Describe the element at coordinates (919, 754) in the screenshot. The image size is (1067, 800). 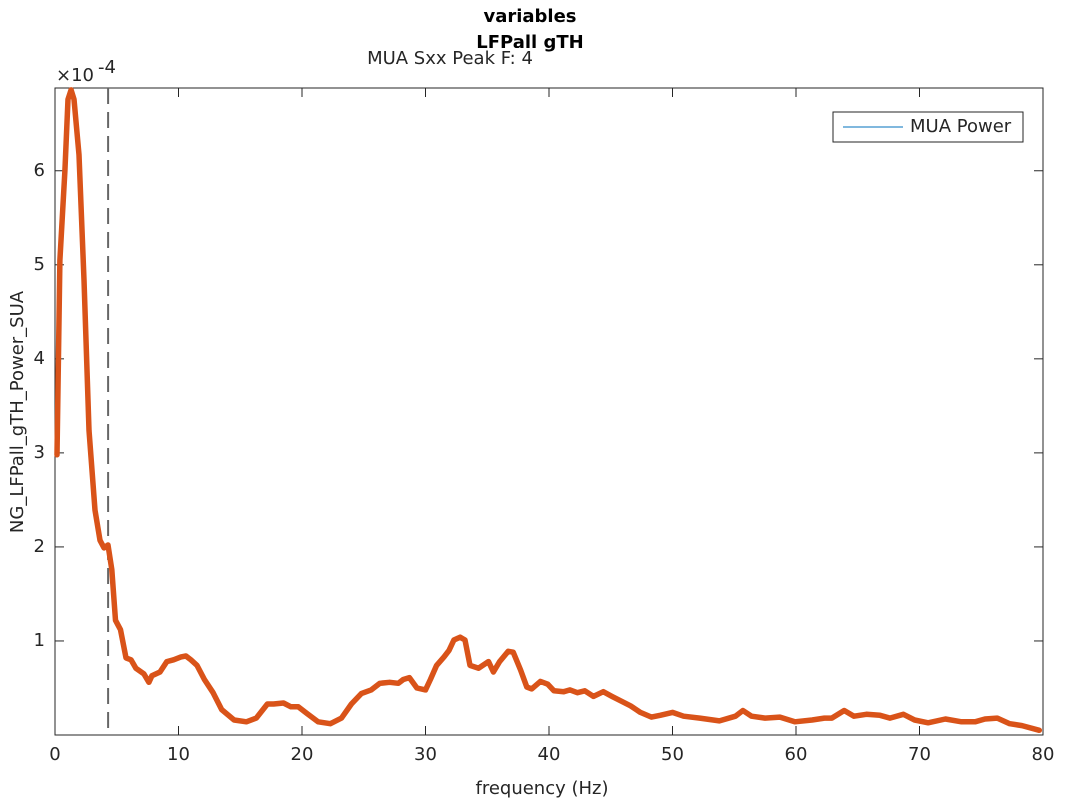
I see `x-tick-label: 70` at that location.